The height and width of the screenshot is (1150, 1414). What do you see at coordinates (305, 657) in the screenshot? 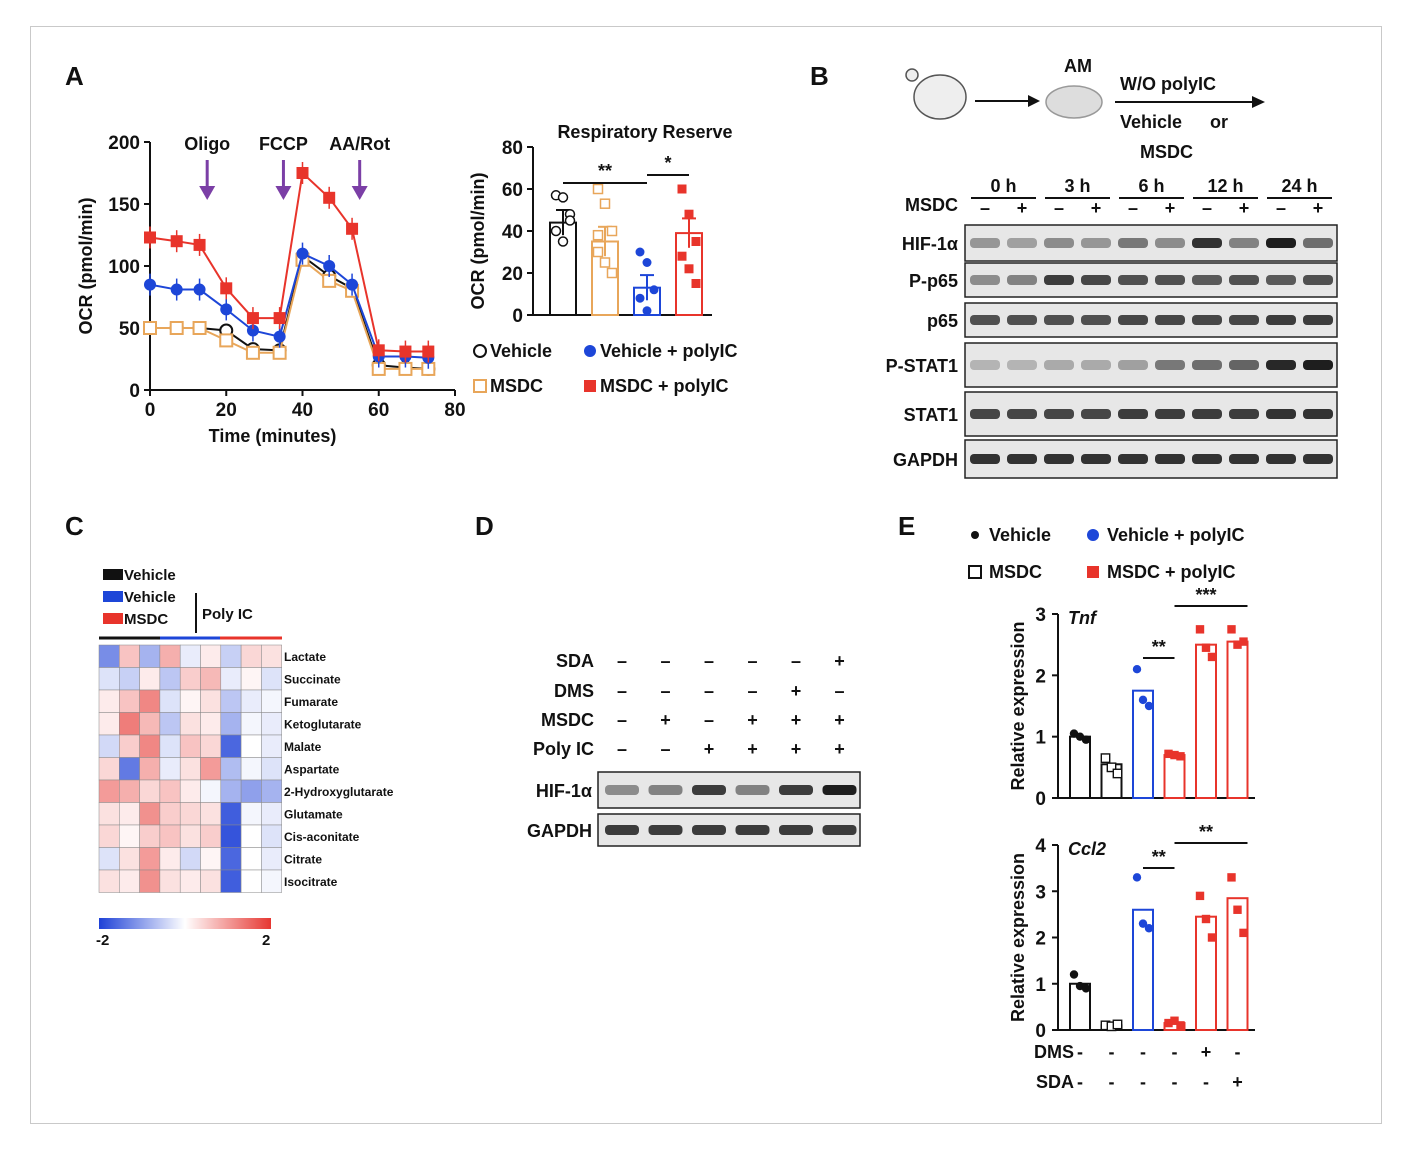
I see `metabolite-label: Lactate` at bounding box center [305, 657].